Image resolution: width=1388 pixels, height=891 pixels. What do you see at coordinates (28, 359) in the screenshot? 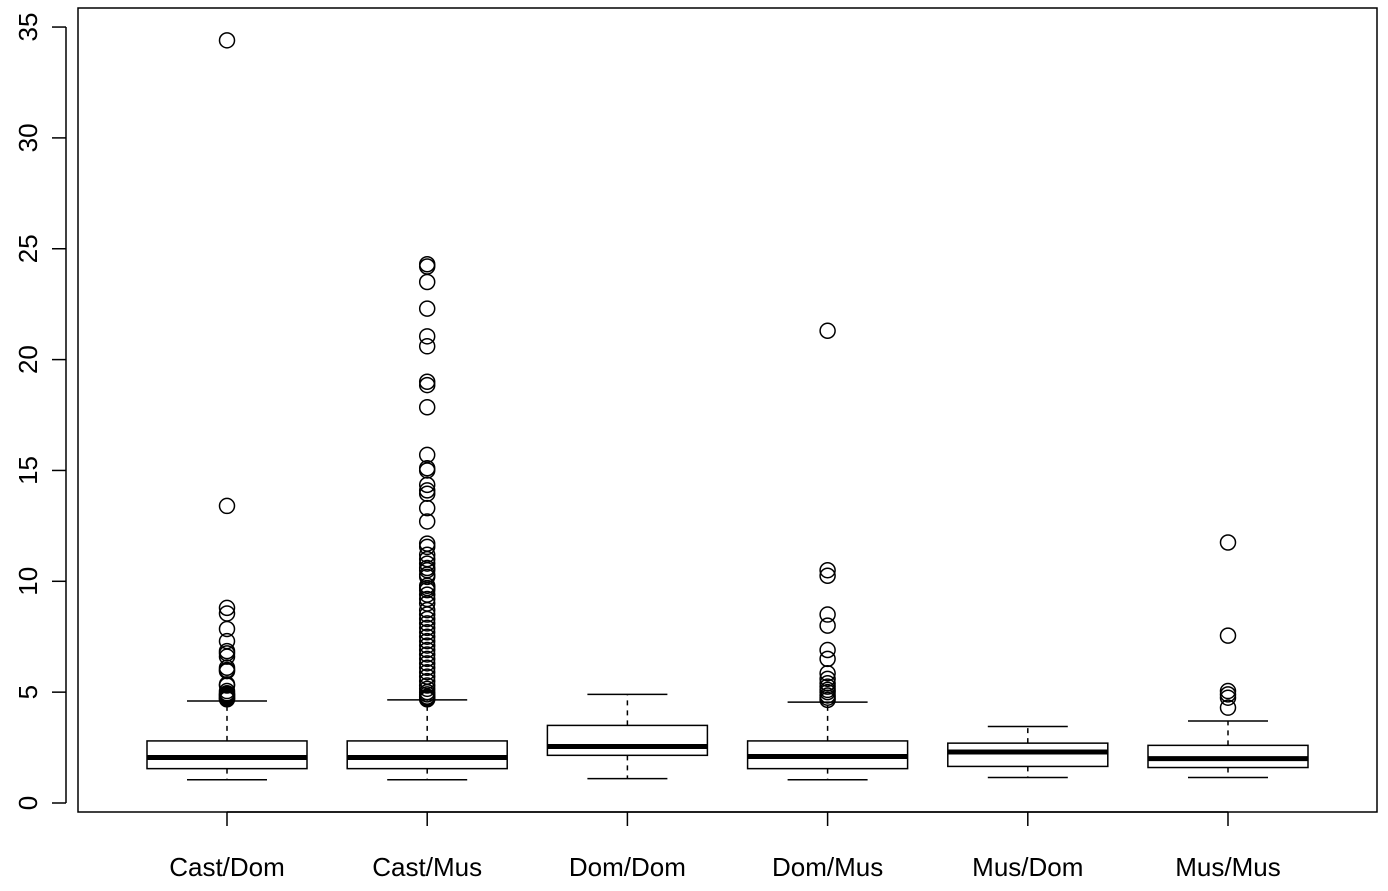
I see `y-tick-label: 20` at bounding box center [28, 359].